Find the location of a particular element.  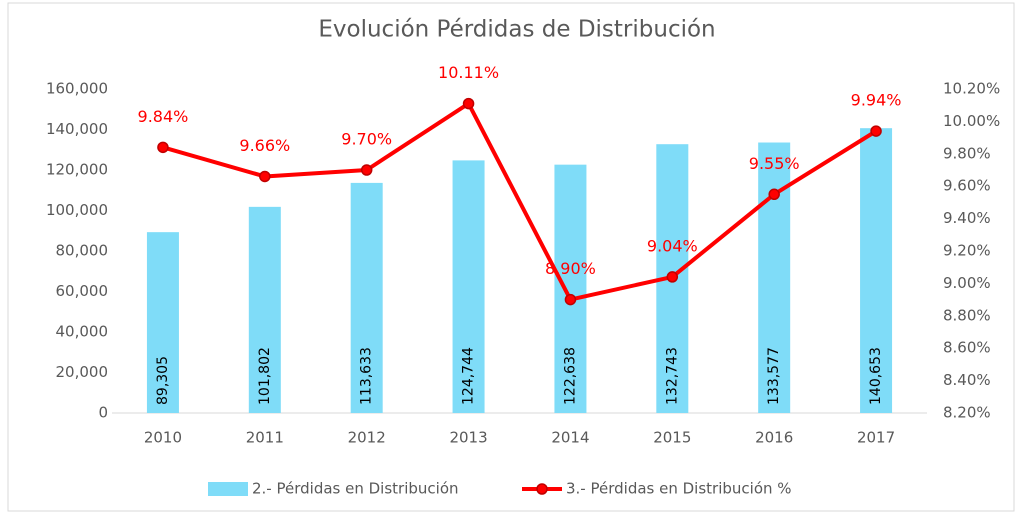

y2-tick-label: 9.80% is located at coordinates (967, 153).